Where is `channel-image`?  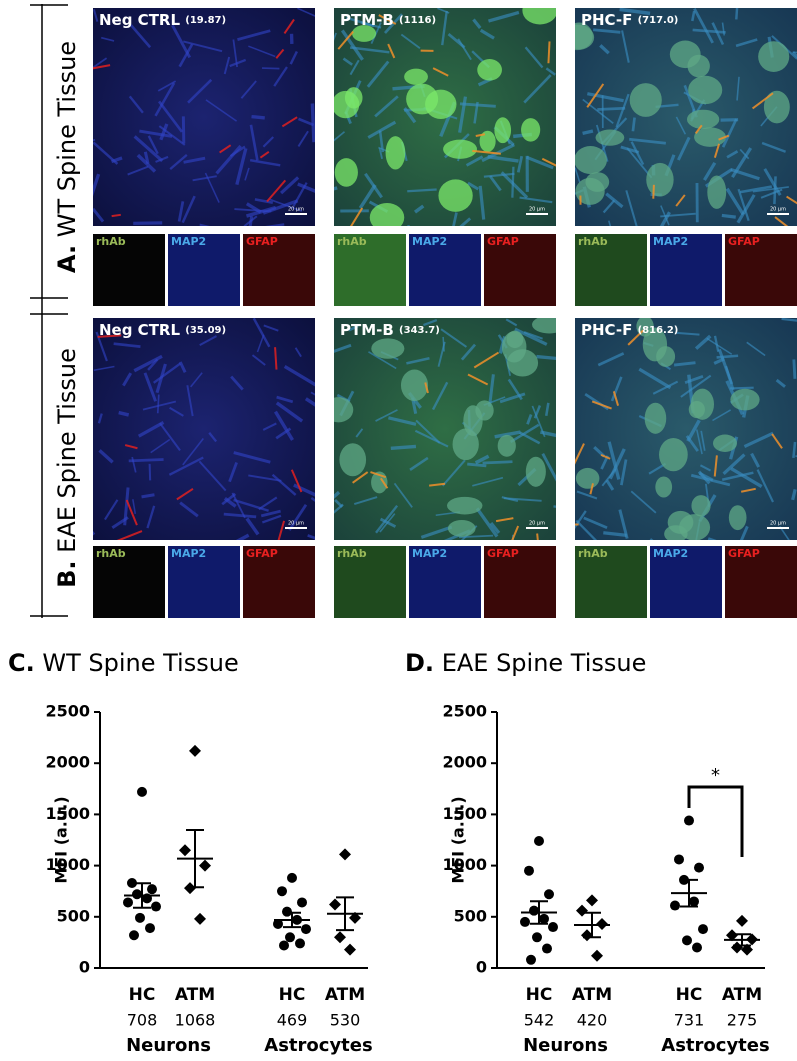
channel-image is located at coordinates (611, 270).